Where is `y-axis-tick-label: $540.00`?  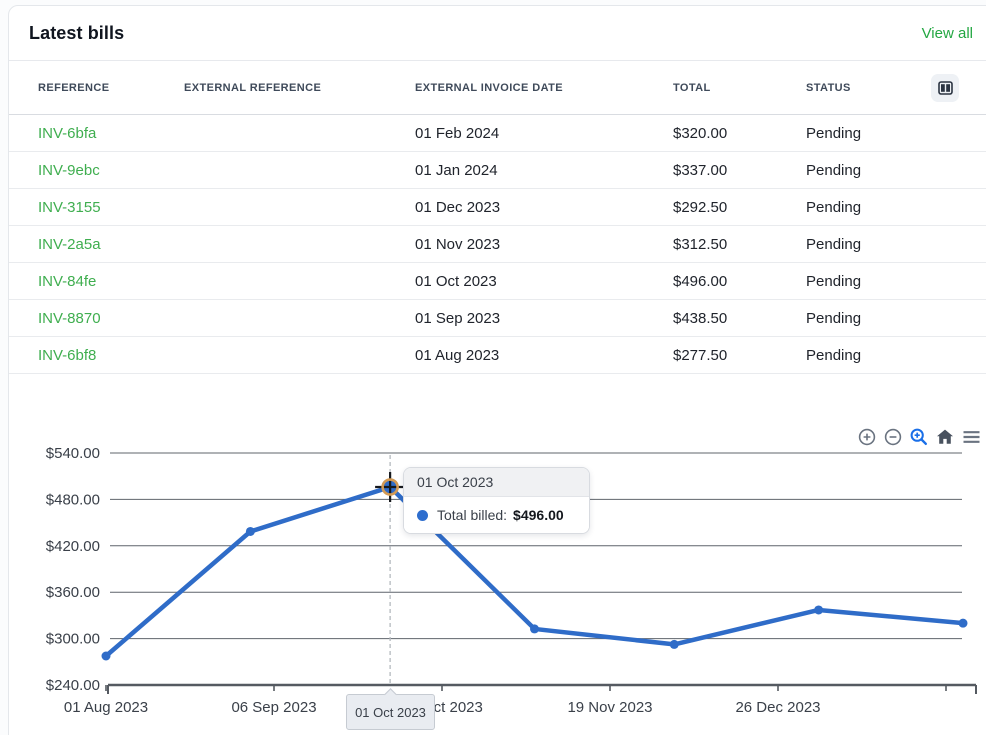
y-axis-tick-label: $540.00 is located at coordinates (73, 453).